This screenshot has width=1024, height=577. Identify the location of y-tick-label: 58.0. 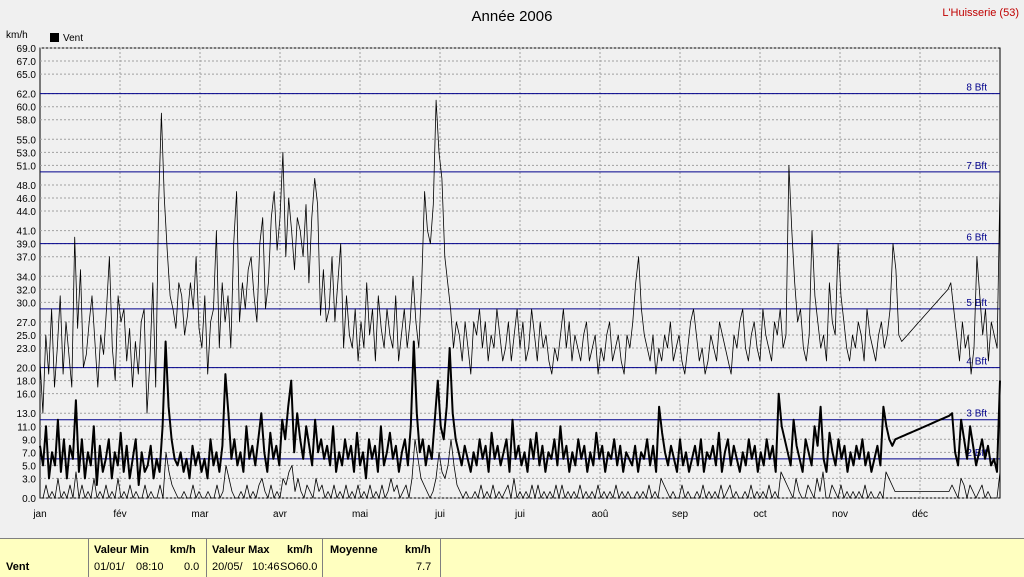
(27, 121).